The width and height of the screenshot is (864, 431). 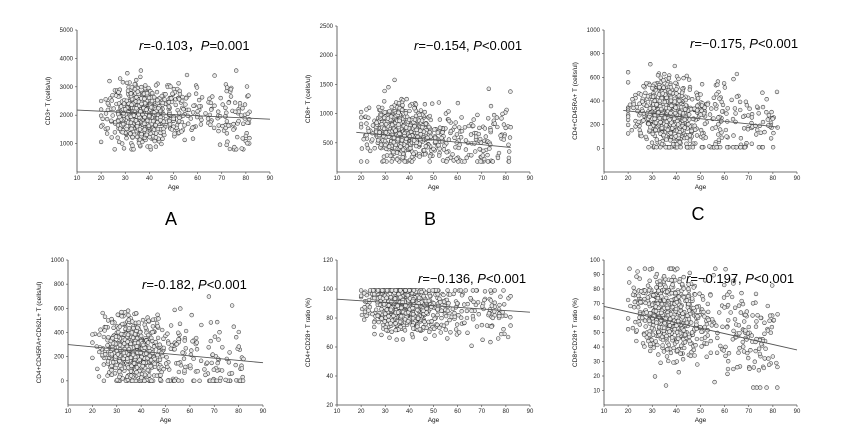 What do you see at coordinates (173, 179) in the screenshot?
I see `x-tick-label: 50` at bounding box center [173, 179].